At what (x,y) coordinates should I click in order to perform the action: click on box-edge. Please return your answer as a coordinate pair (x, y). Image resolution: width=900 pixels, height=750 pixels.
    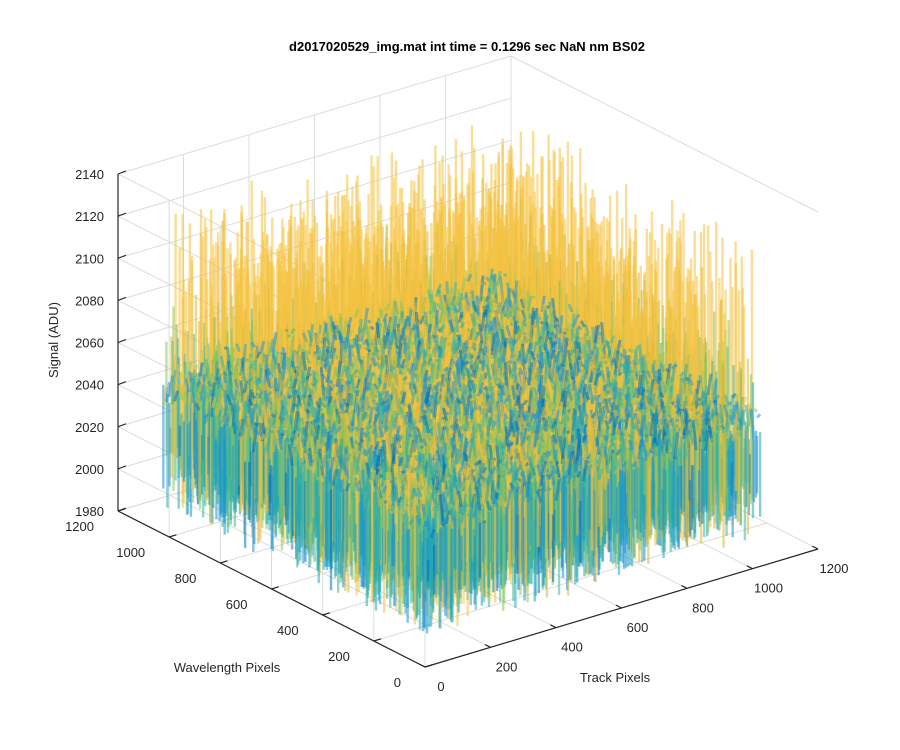
    Looking at the image, I should click on (664, 134).